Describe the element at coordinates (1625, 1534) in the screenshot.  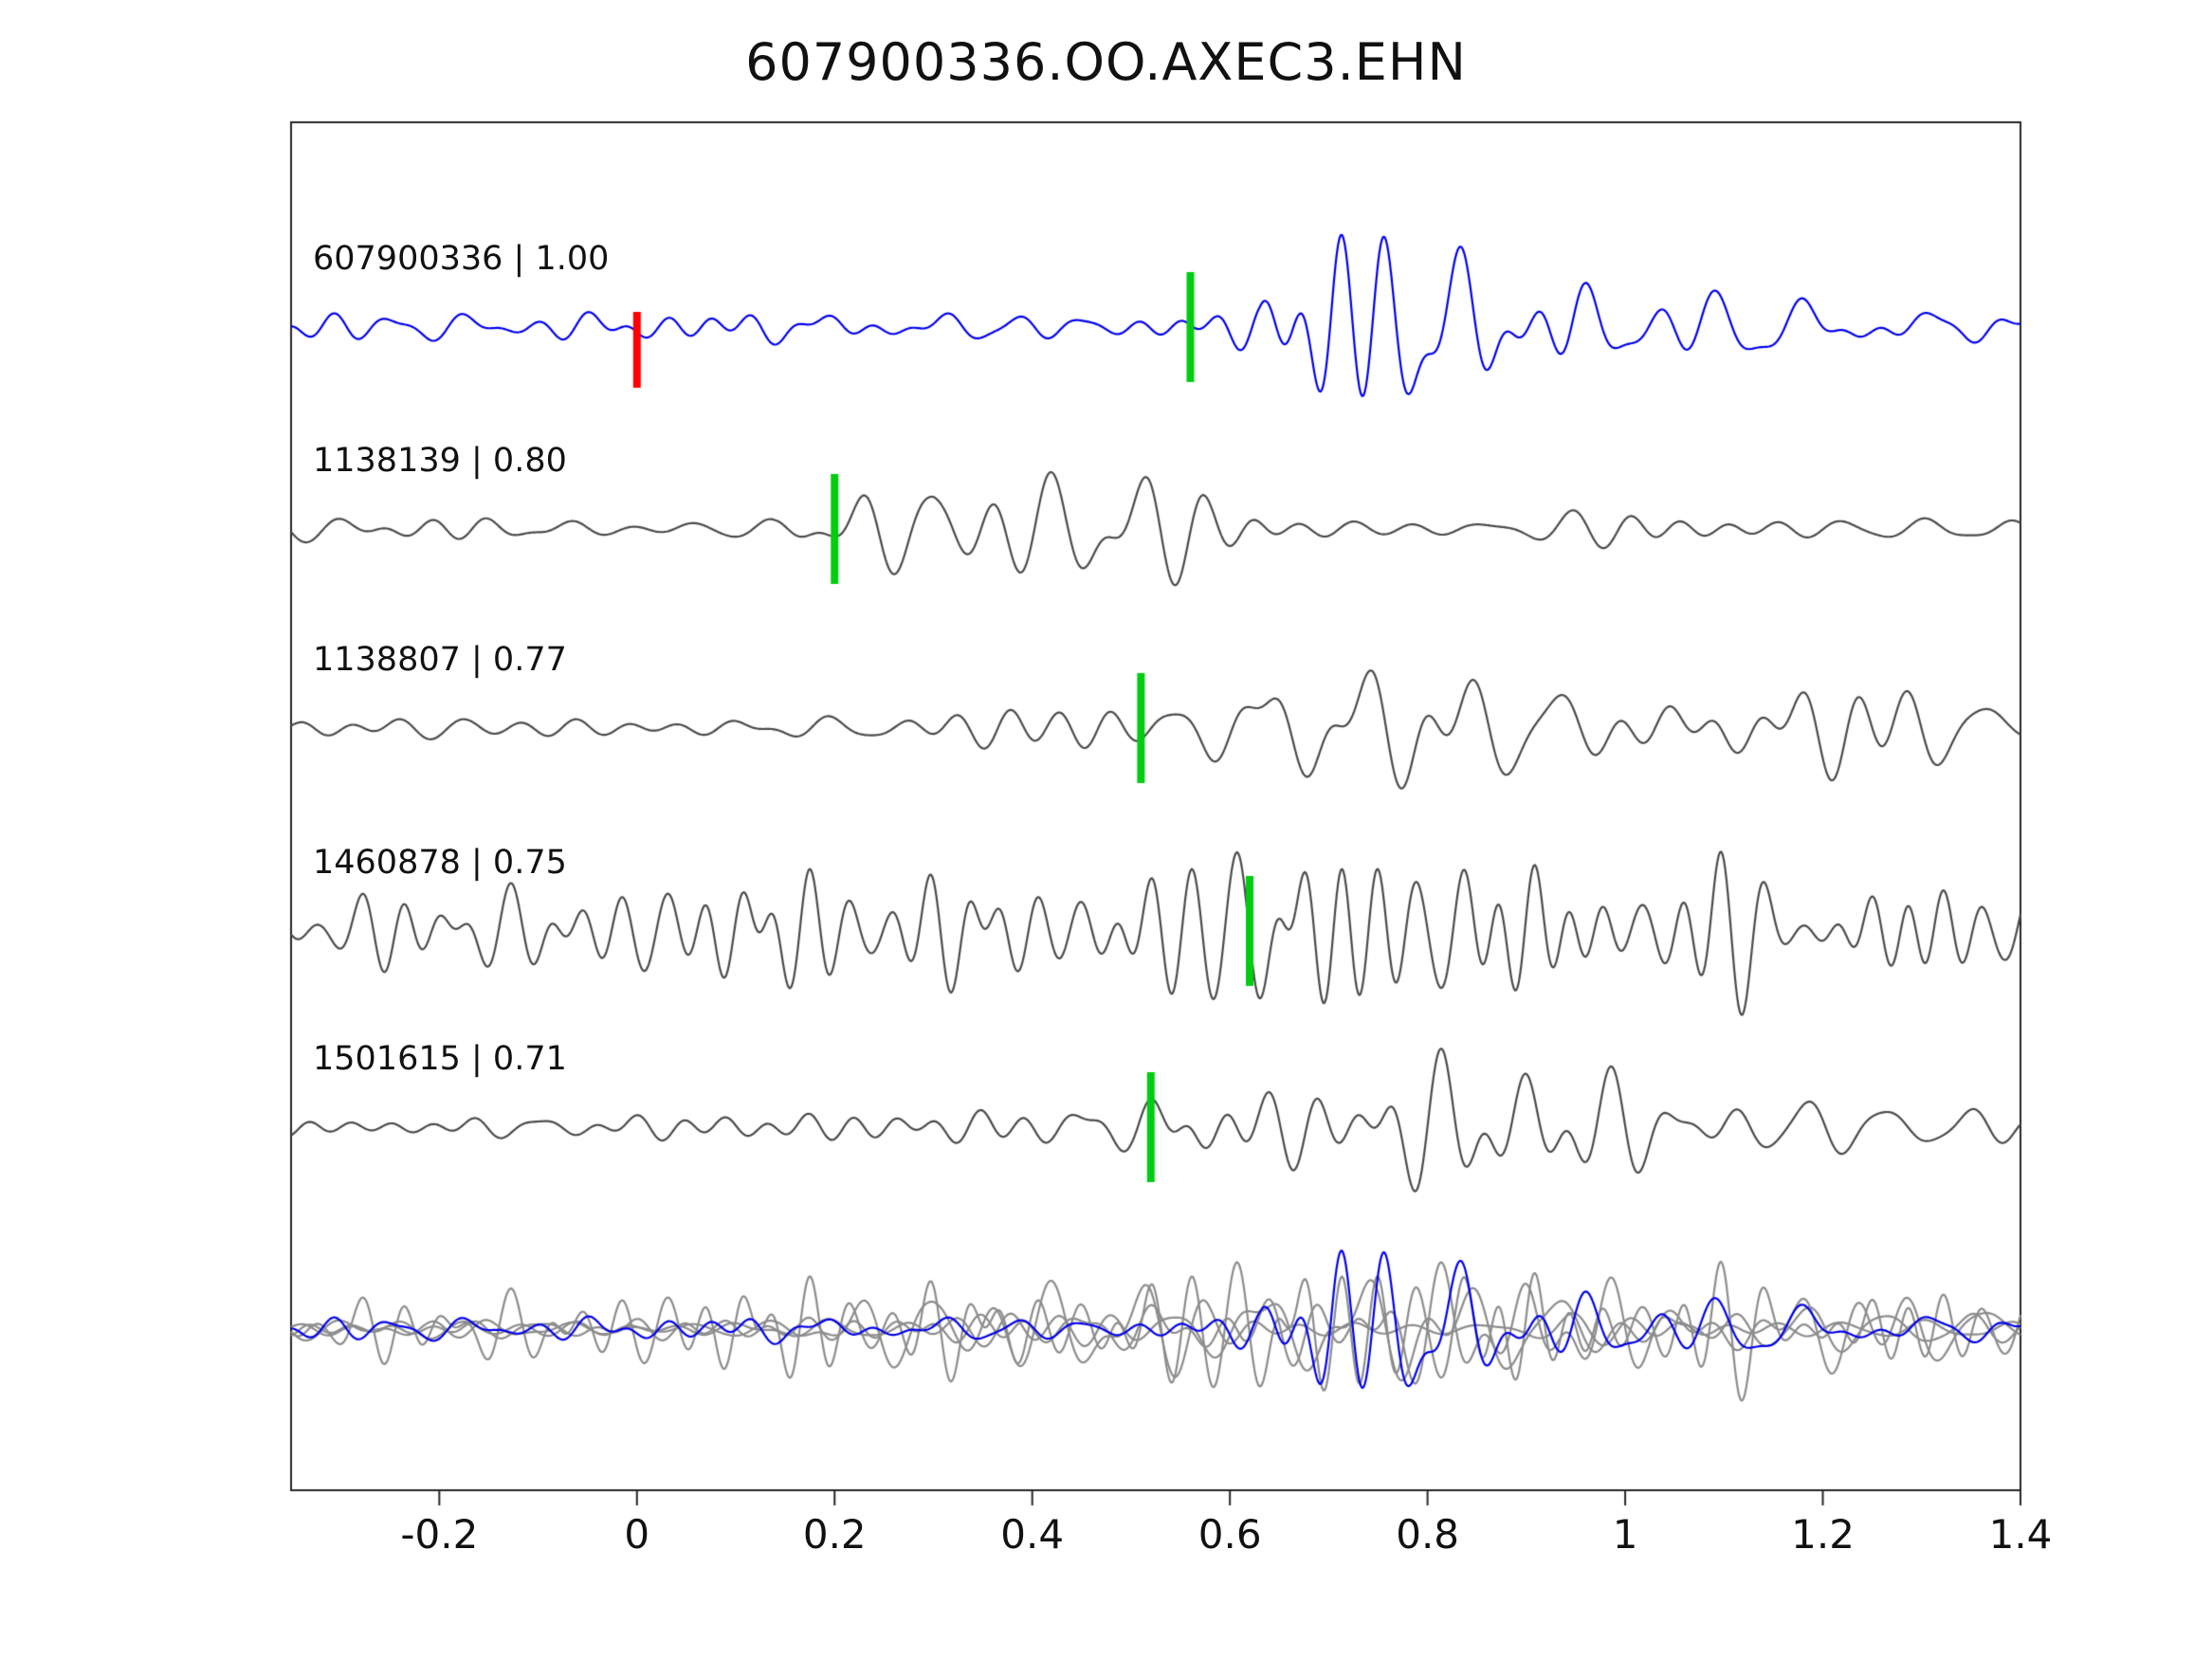
I see `x-tick-label: 1` at that location.